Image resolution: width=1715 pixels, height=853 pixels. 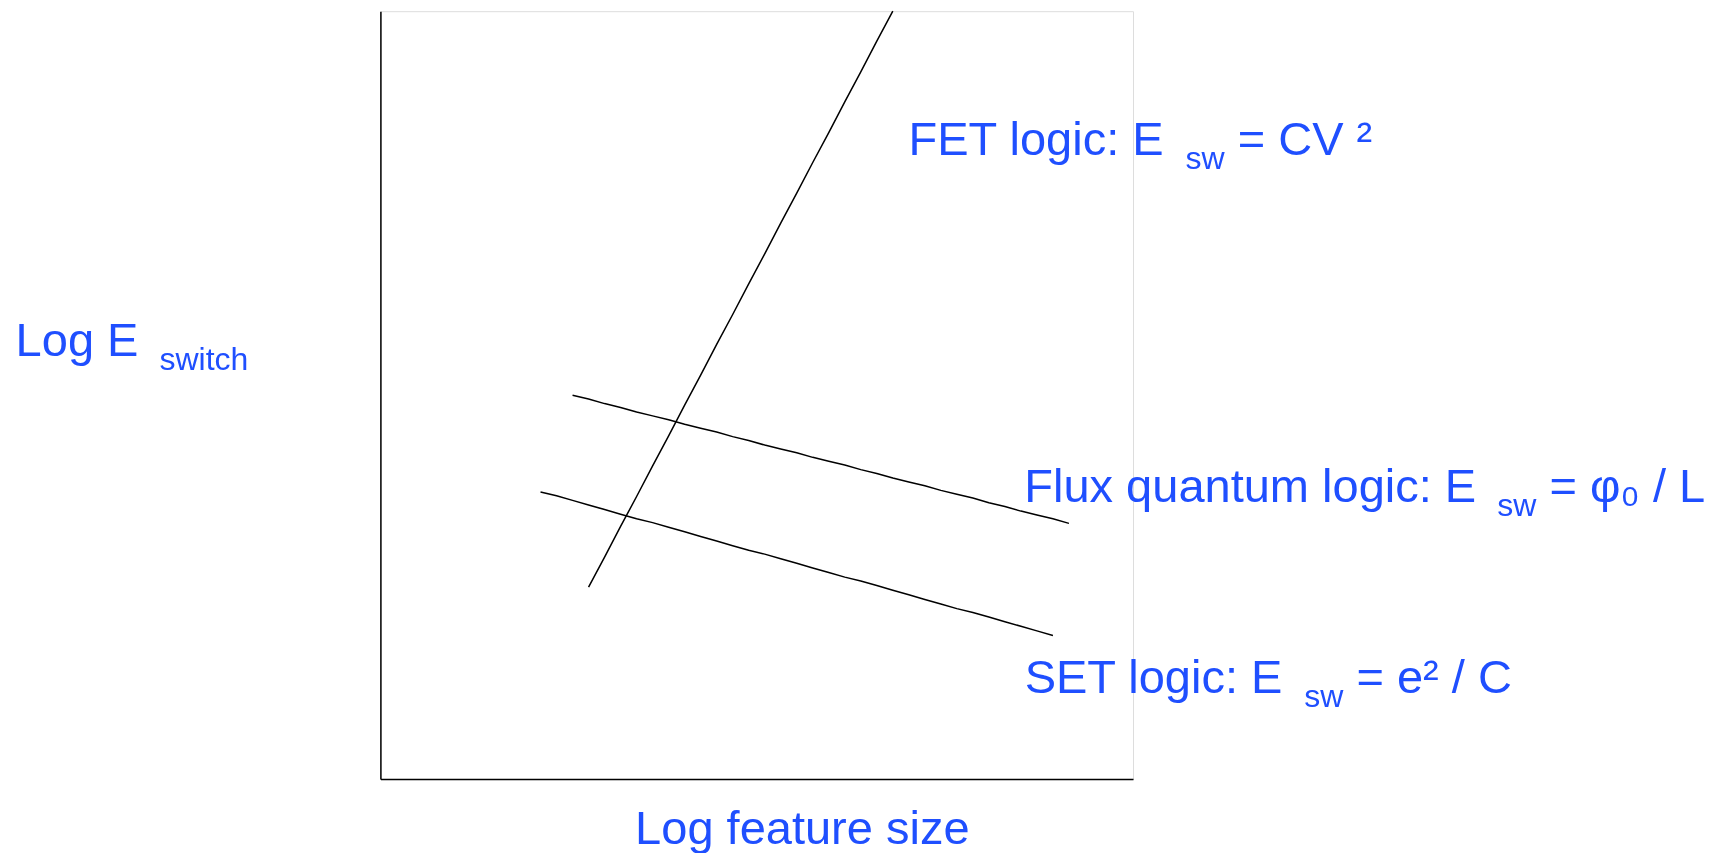 I want to click on series-label: SET logic: E sw = e² / C, so click(x=1268, y=681).